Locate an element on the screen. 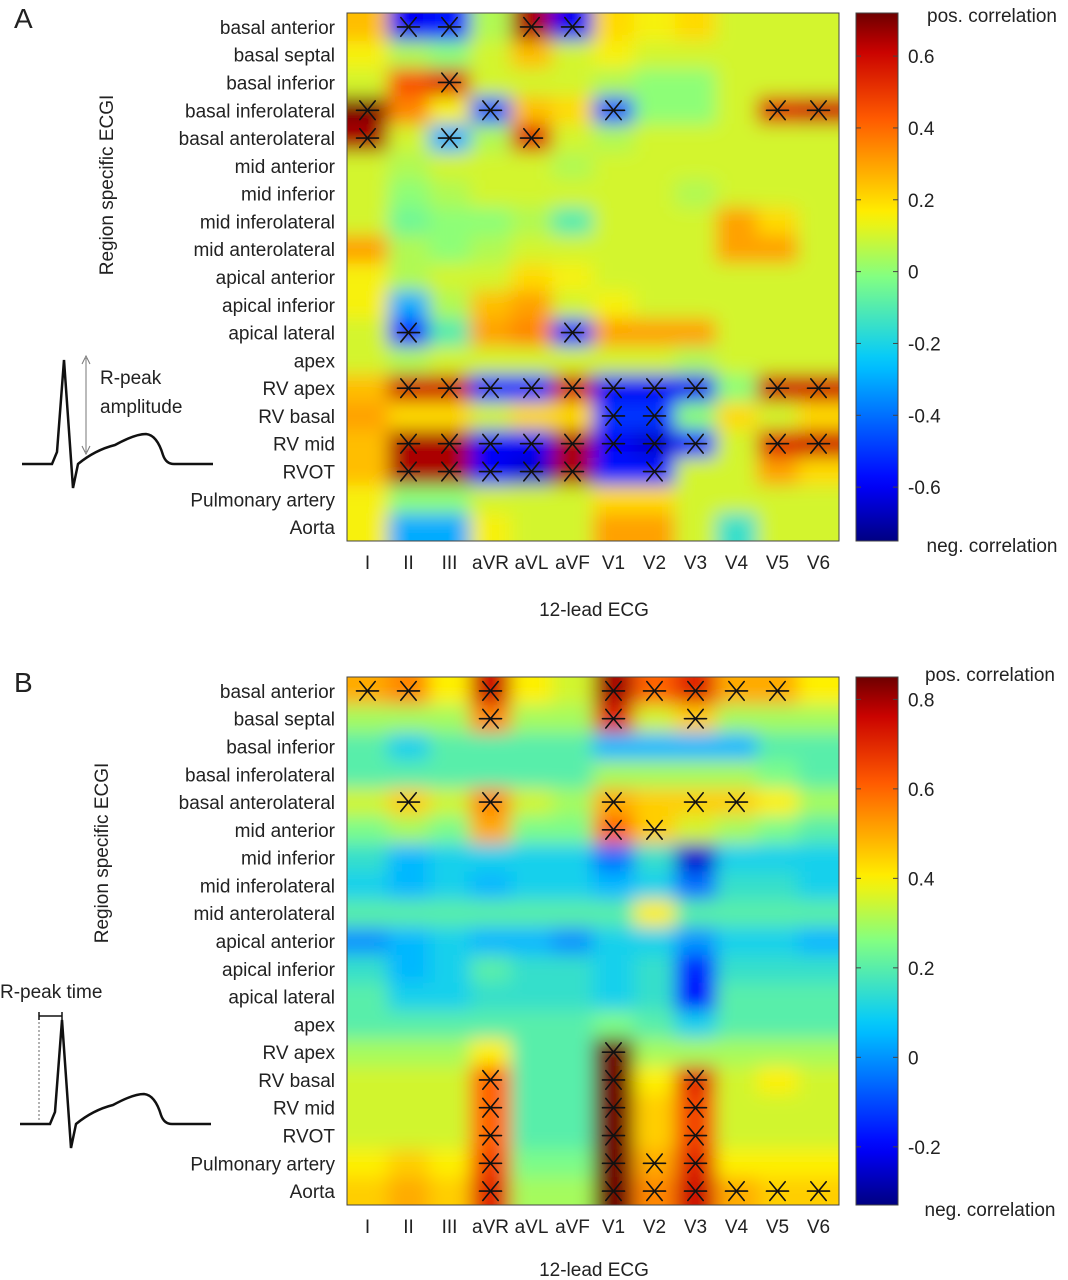 Image resolution: width=1068 pixels, height=1280 pixels. y-tick-label: basal septal is located at coordinates (284, 56).